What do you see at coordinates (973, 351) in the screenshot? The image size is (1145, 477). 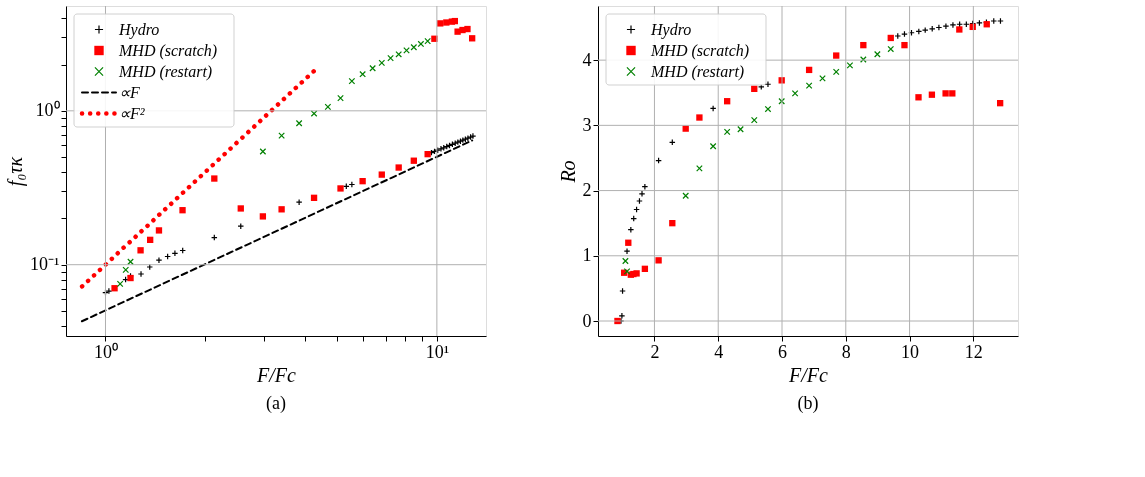 I see `x-tick-label: 12` at bounding box center [973, 351].